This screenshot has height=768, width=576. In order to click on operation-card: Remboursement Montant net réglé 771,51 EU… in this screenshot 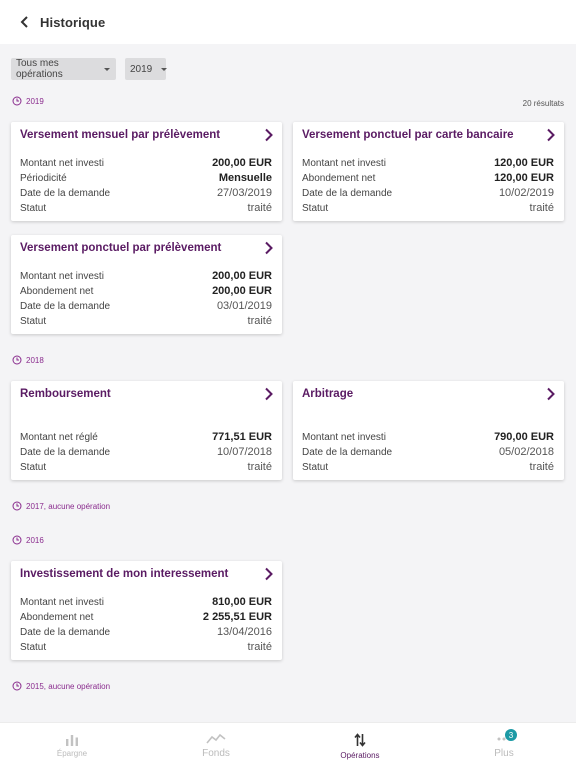, I will do `click(146, 430)`.